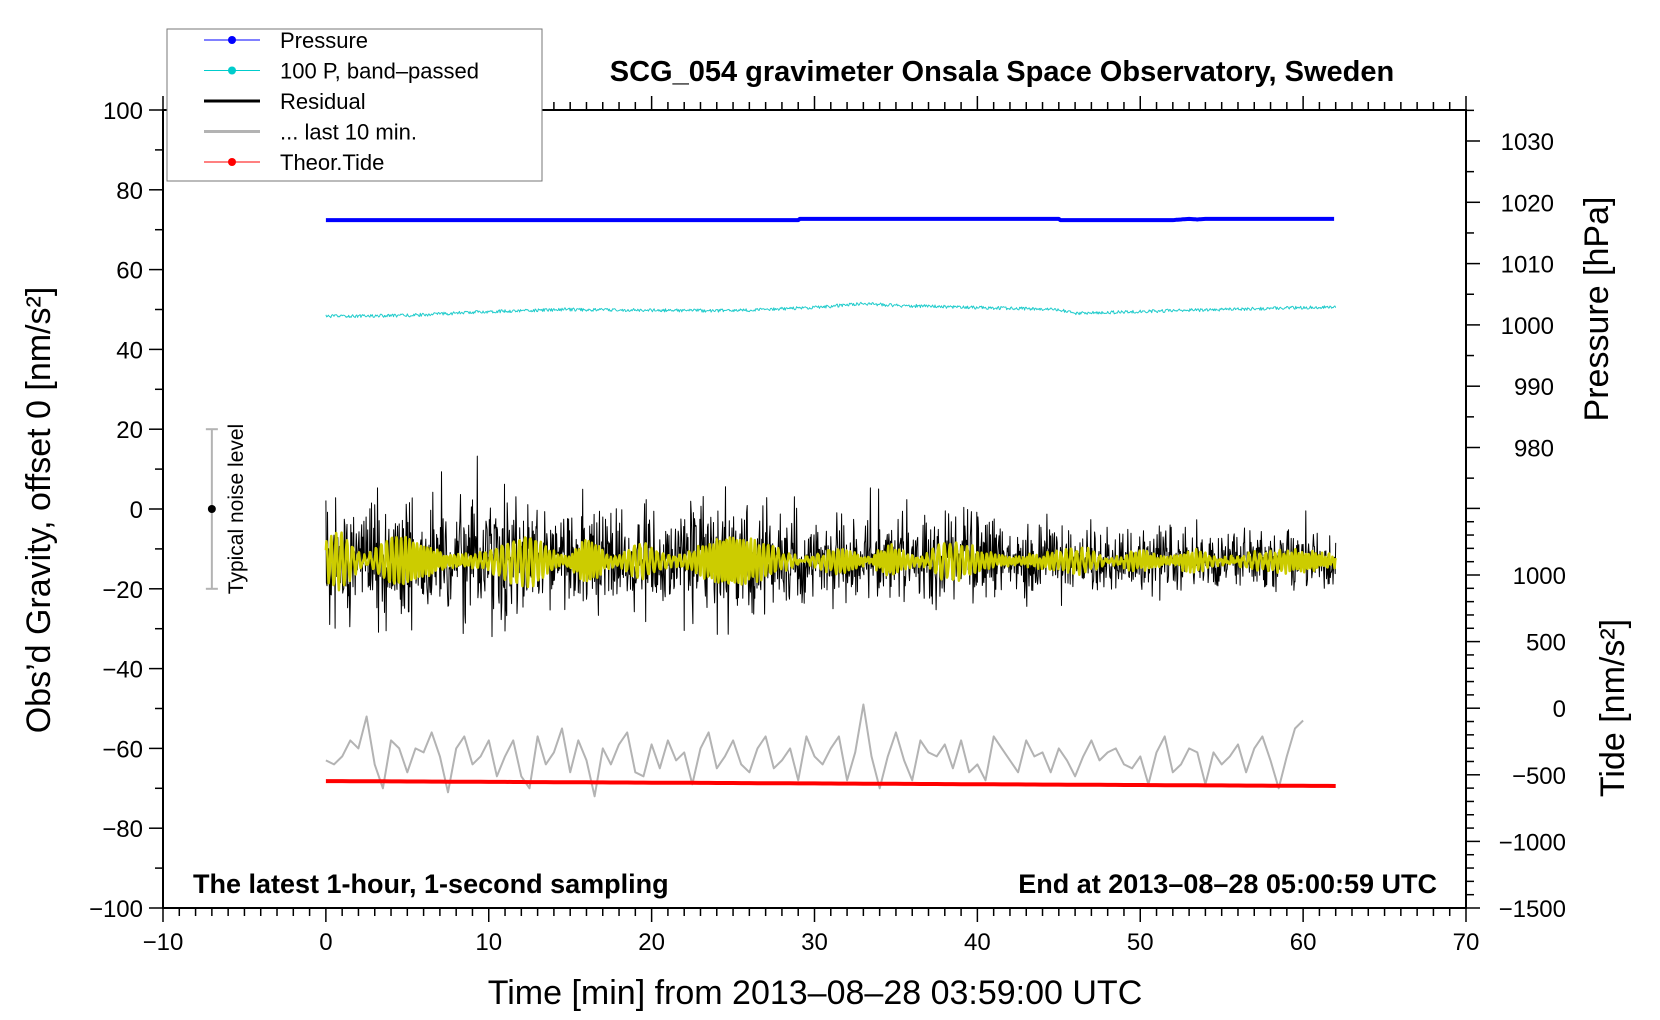 This screenshot has height=1020, width=1660. I want to click on legend-item: Theor.Tide, so click(294, 162).